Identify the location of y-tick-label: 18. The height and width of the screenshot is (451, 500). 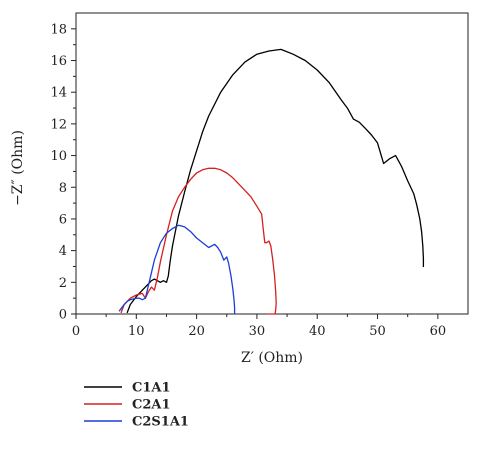
(58, 29).